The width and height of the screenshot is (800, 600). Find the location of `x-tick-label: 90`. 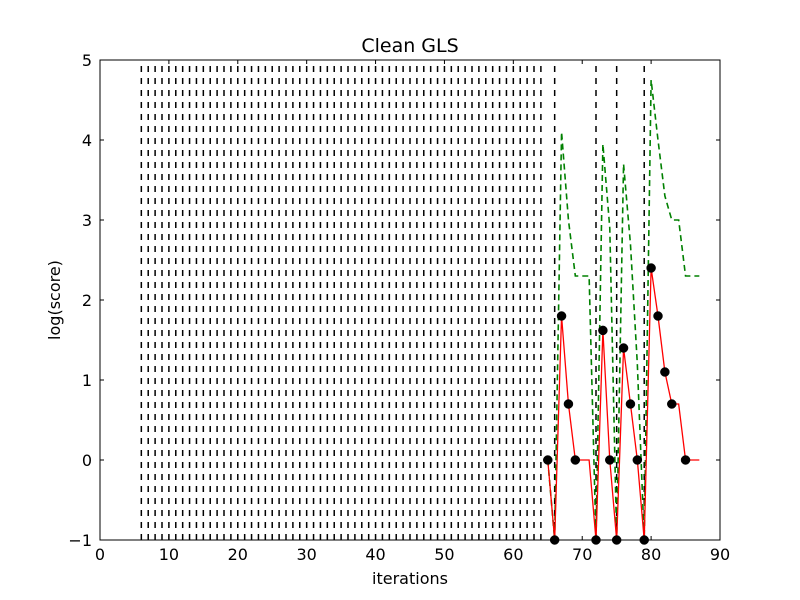

x-tick-label: 90 is located at coordinates (720, 554).